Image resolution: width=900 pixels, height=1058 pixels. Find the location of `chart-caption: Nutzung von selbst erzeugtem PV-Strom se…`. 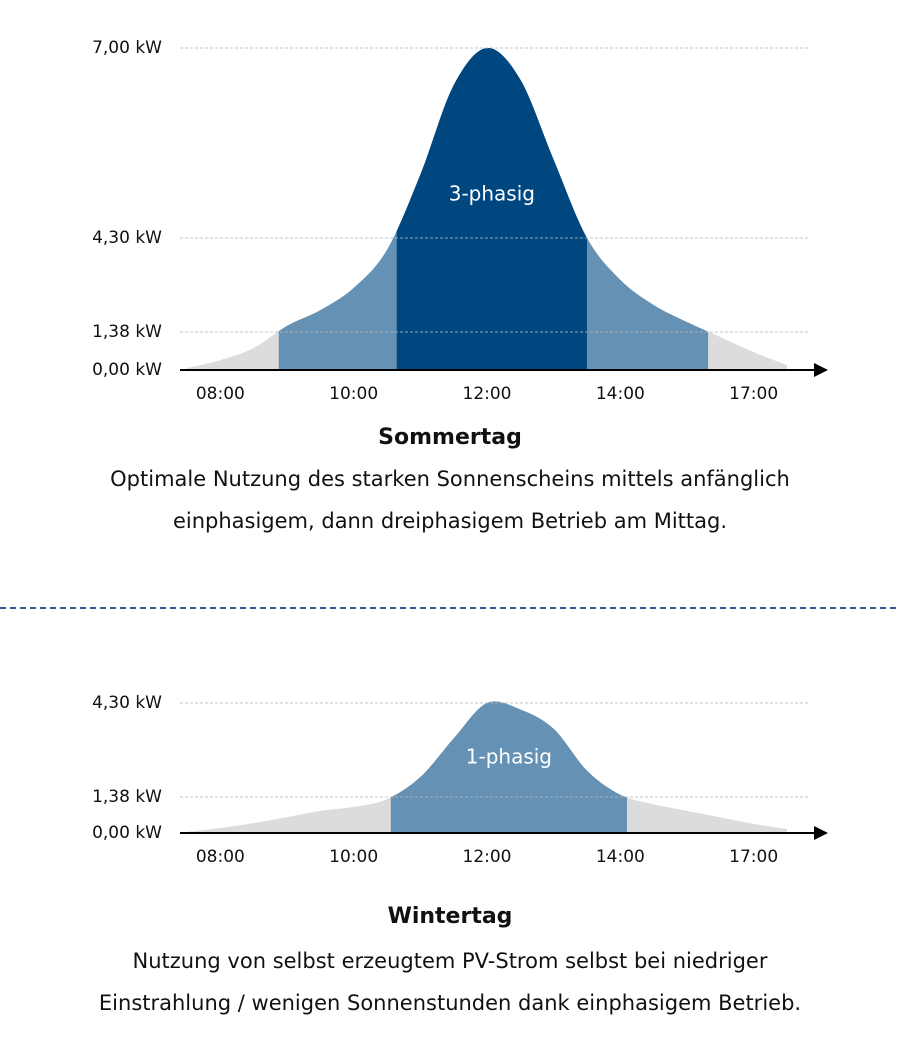

chart-caption: Nutzung von selbst erzeugtem PV-Strom se… is located at coordinates (450, 961).